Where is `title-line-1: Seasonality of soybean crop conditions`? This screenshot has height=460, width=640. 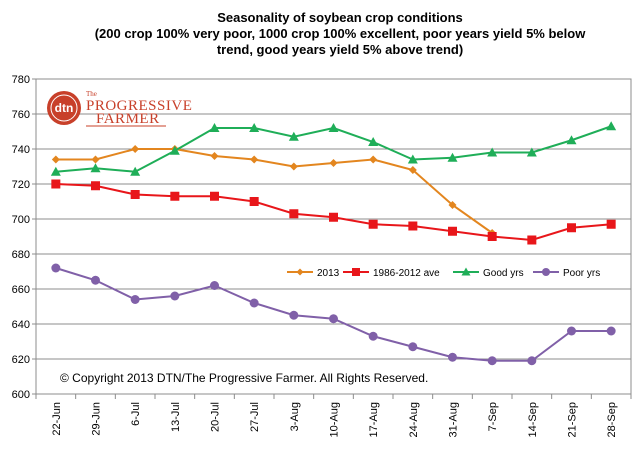
title-line-1: Seasonality of soybean crop conditions is located at coordinates (340, 17).